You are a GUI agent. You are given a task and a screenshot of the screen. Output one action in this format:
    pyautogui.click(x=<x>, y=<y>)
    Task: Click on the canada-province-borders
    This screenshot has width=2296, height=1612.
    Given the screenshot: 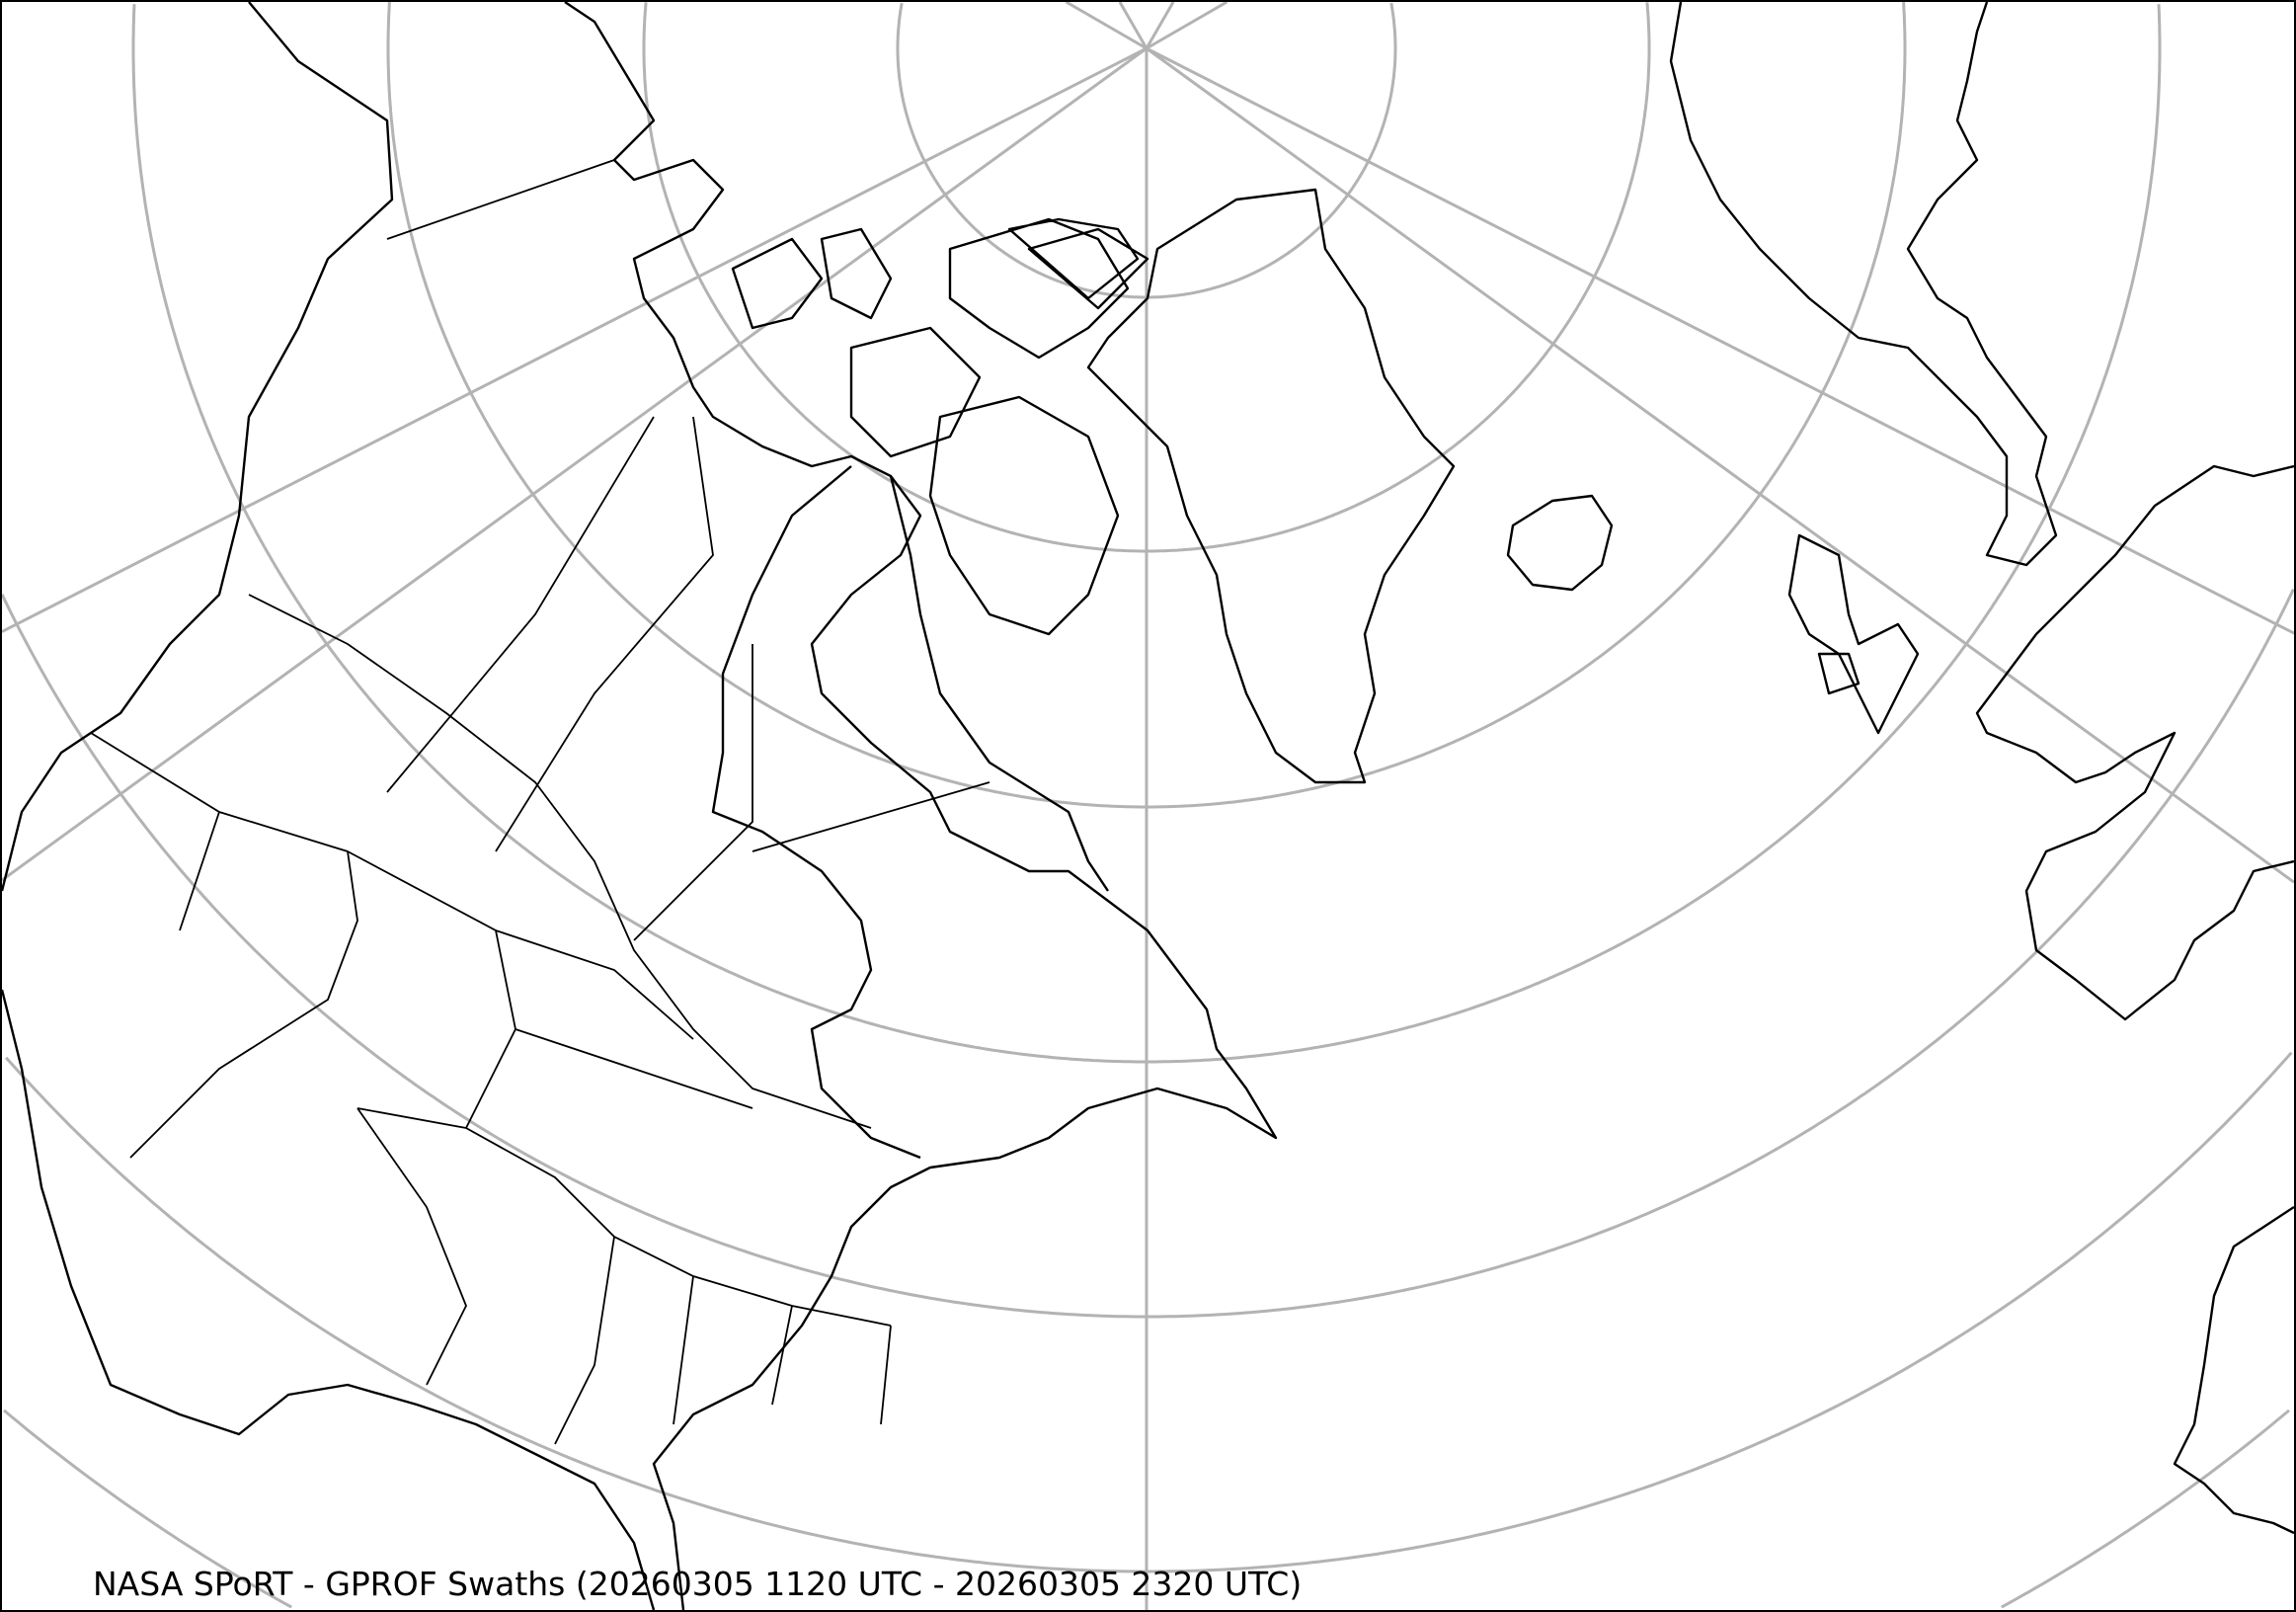 What is the action you would take?
    pyautogui.click(x=688, y=550)
    